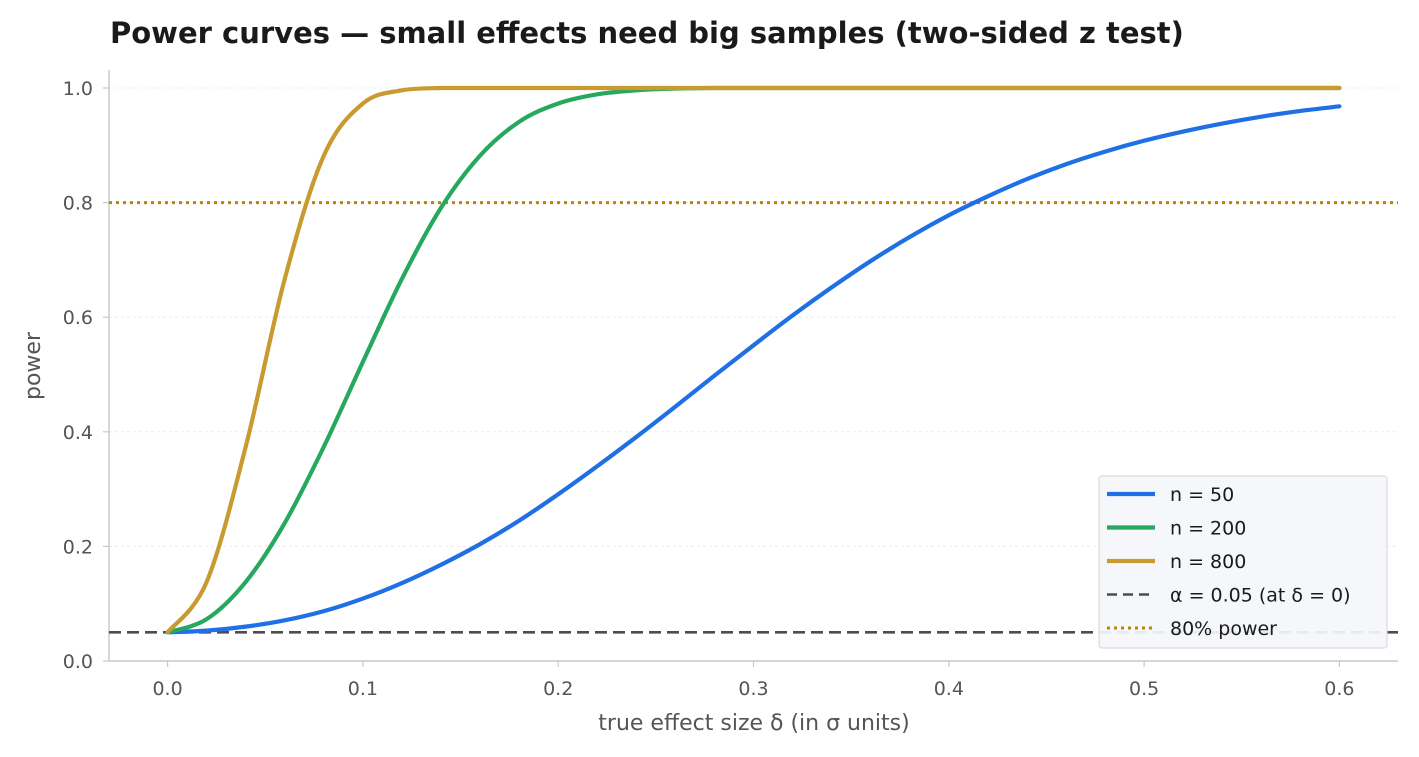 This screenshot has width=1419, height=757. I want to click on y-axis-label: power, so click(33, 365).